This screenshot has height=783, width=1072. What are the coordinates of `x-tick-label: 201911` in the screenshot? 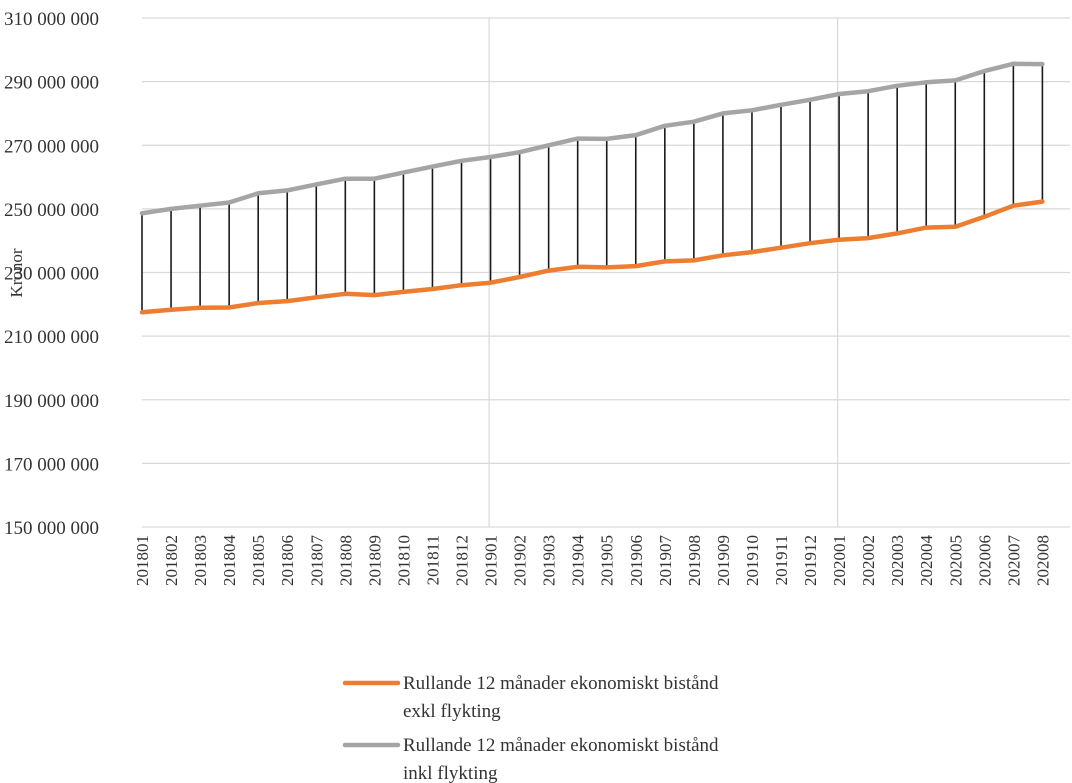 It's located at (781, 560).